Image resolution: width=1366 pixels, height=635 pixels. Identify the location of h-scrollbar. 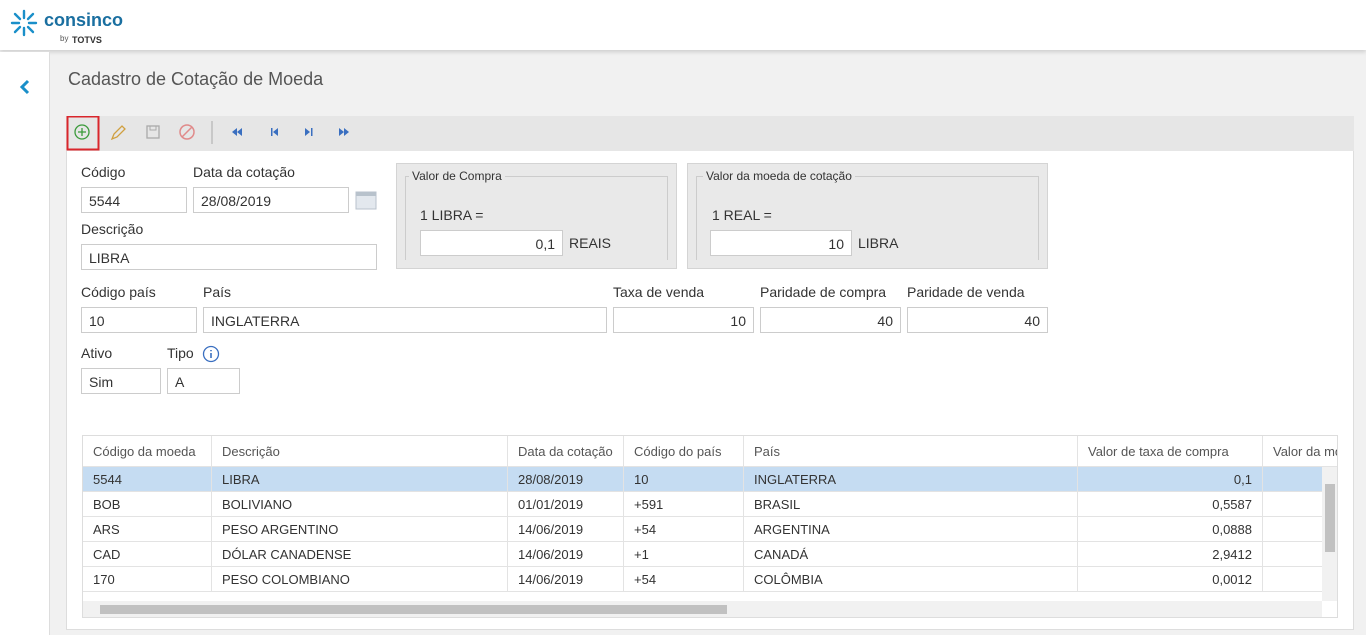
(702, 609).